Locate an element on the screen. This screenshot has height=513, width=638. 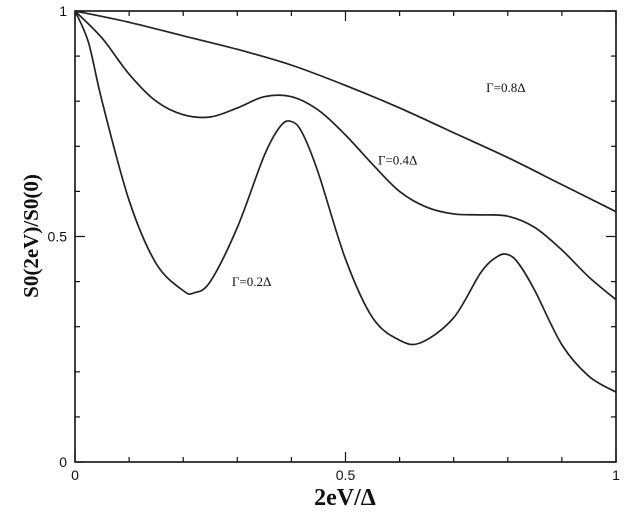
y-tick-label: 0 is located at coordinates (63, 462).